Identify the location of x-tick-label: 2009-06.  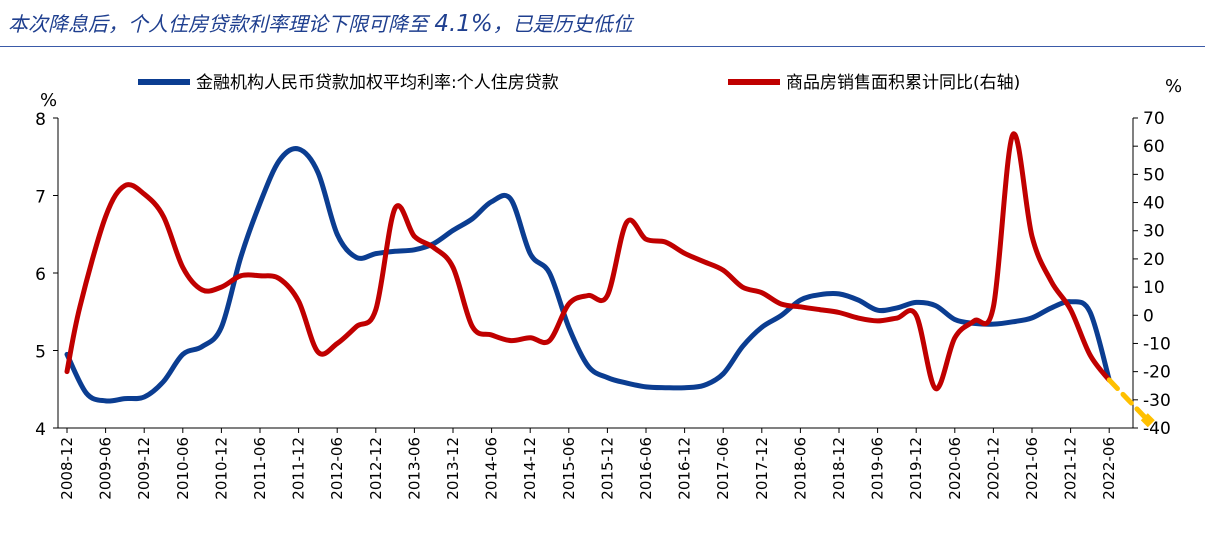
(106, 468).